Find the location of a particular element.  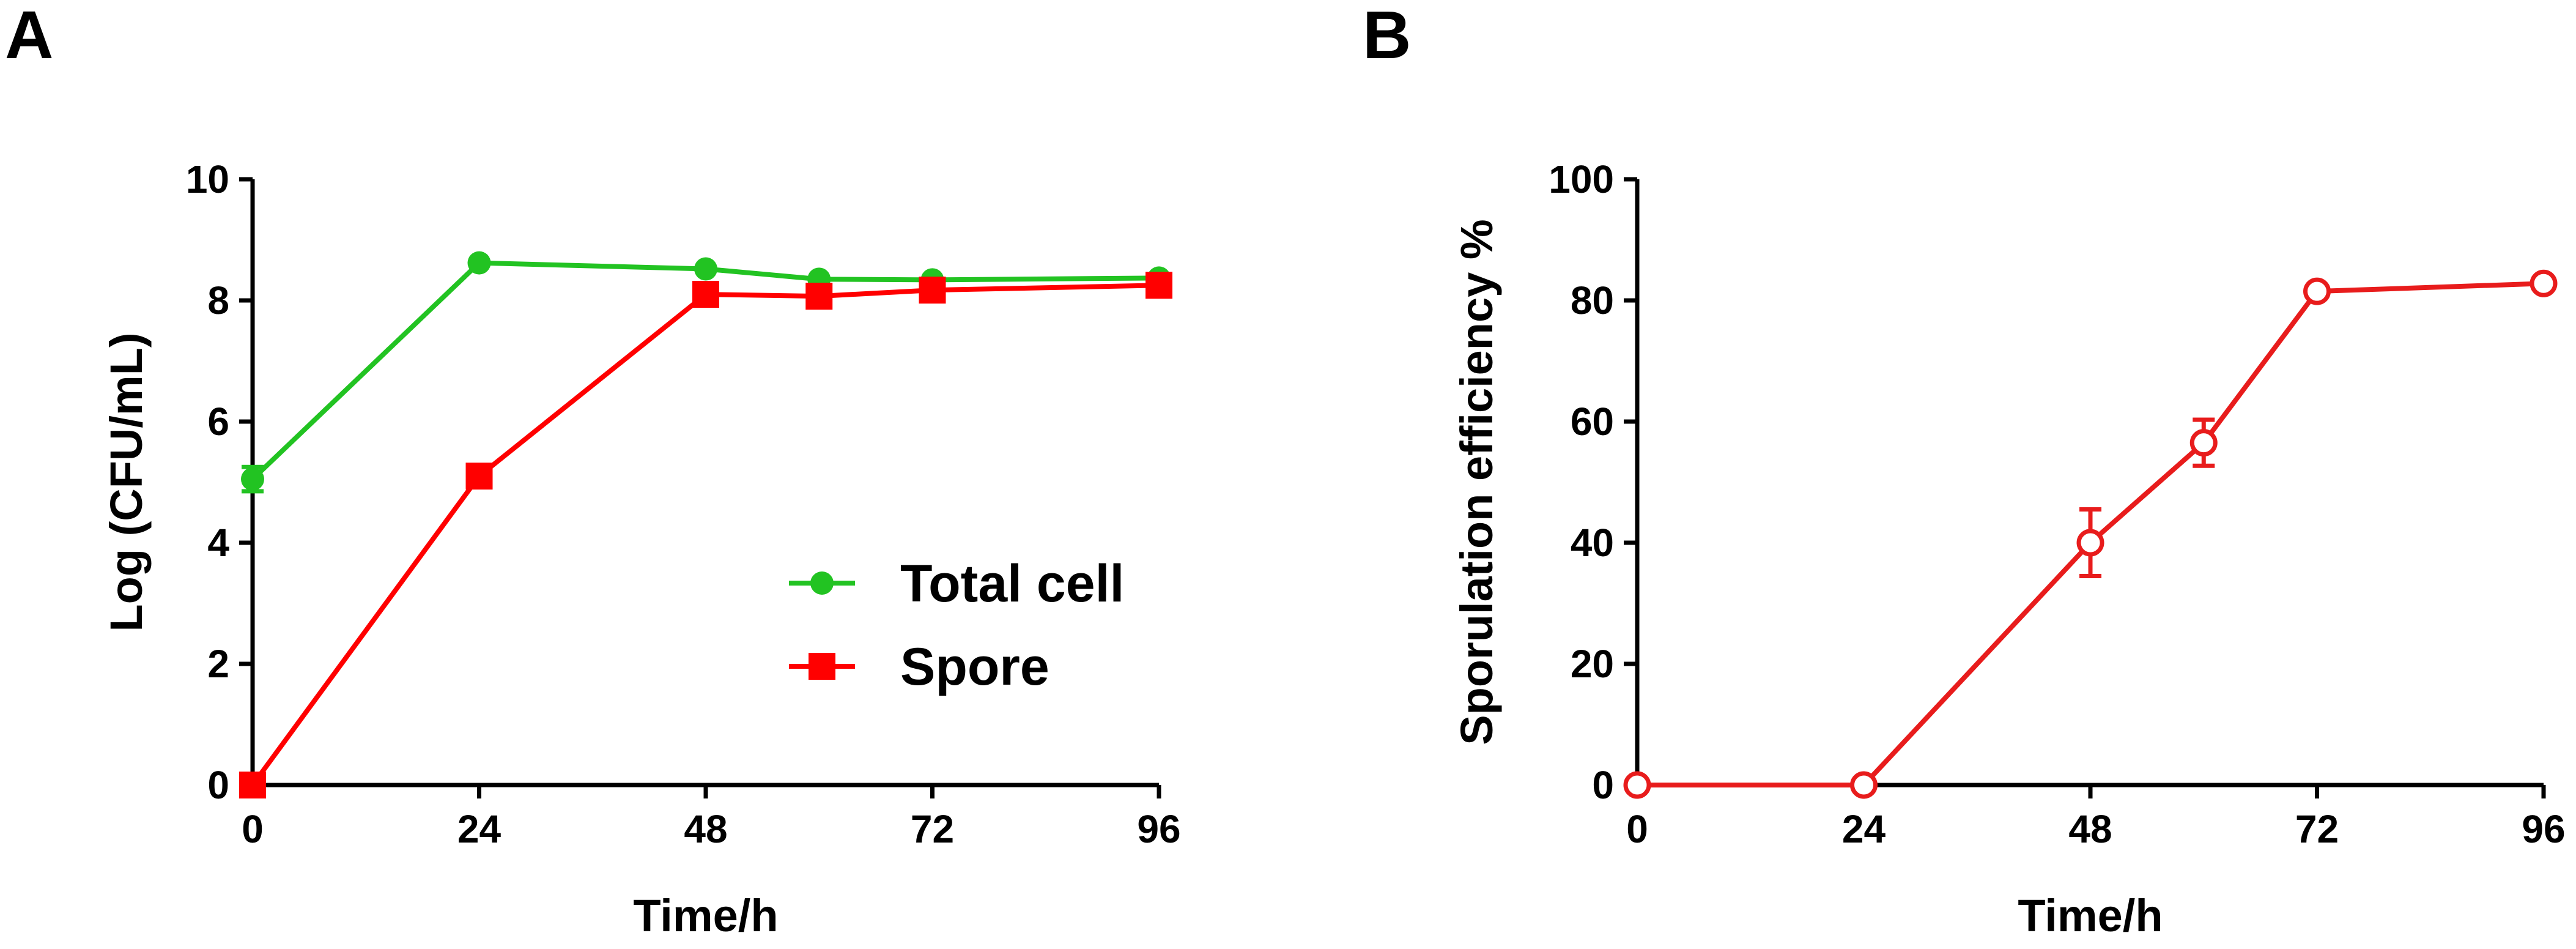

panel-b-y-tick-label: 40 is located at coordinates (1592, 543).